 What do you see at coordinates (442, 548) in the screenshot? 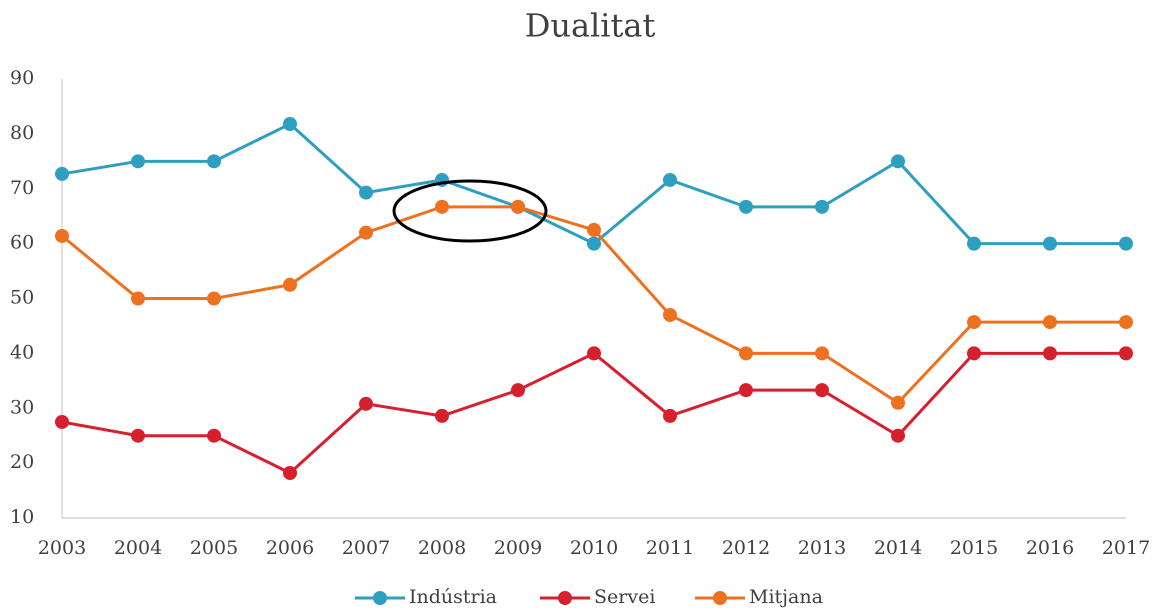
I see `x-tick-label: 2008` at bounding box center [442, 548].